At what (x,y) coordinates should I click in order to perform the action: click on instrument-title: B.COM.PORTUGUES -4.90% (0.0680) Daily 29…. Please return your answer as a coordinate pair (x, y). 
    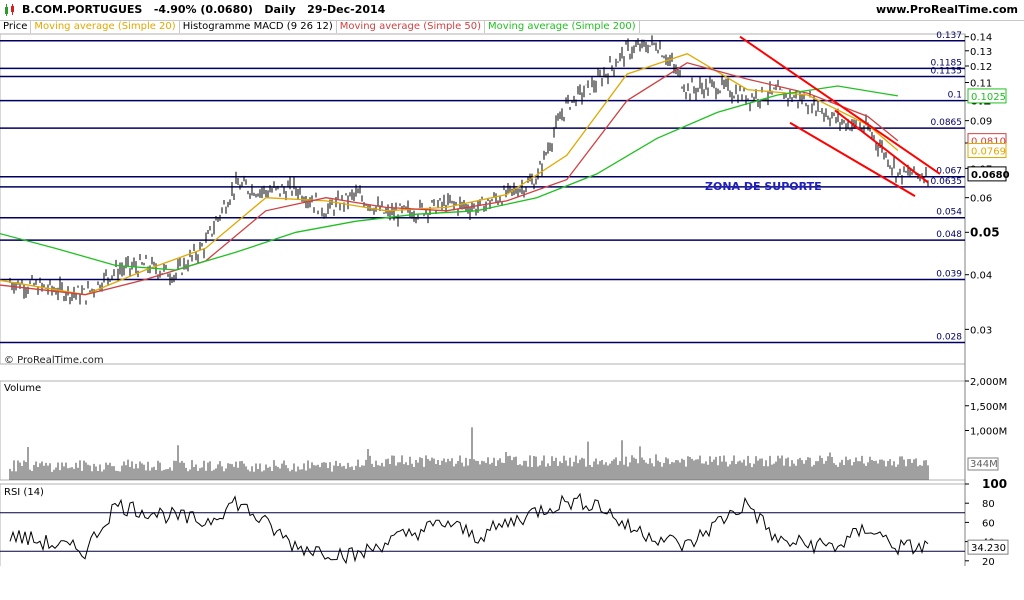
    Looking at the image, I should click on (203, 9).